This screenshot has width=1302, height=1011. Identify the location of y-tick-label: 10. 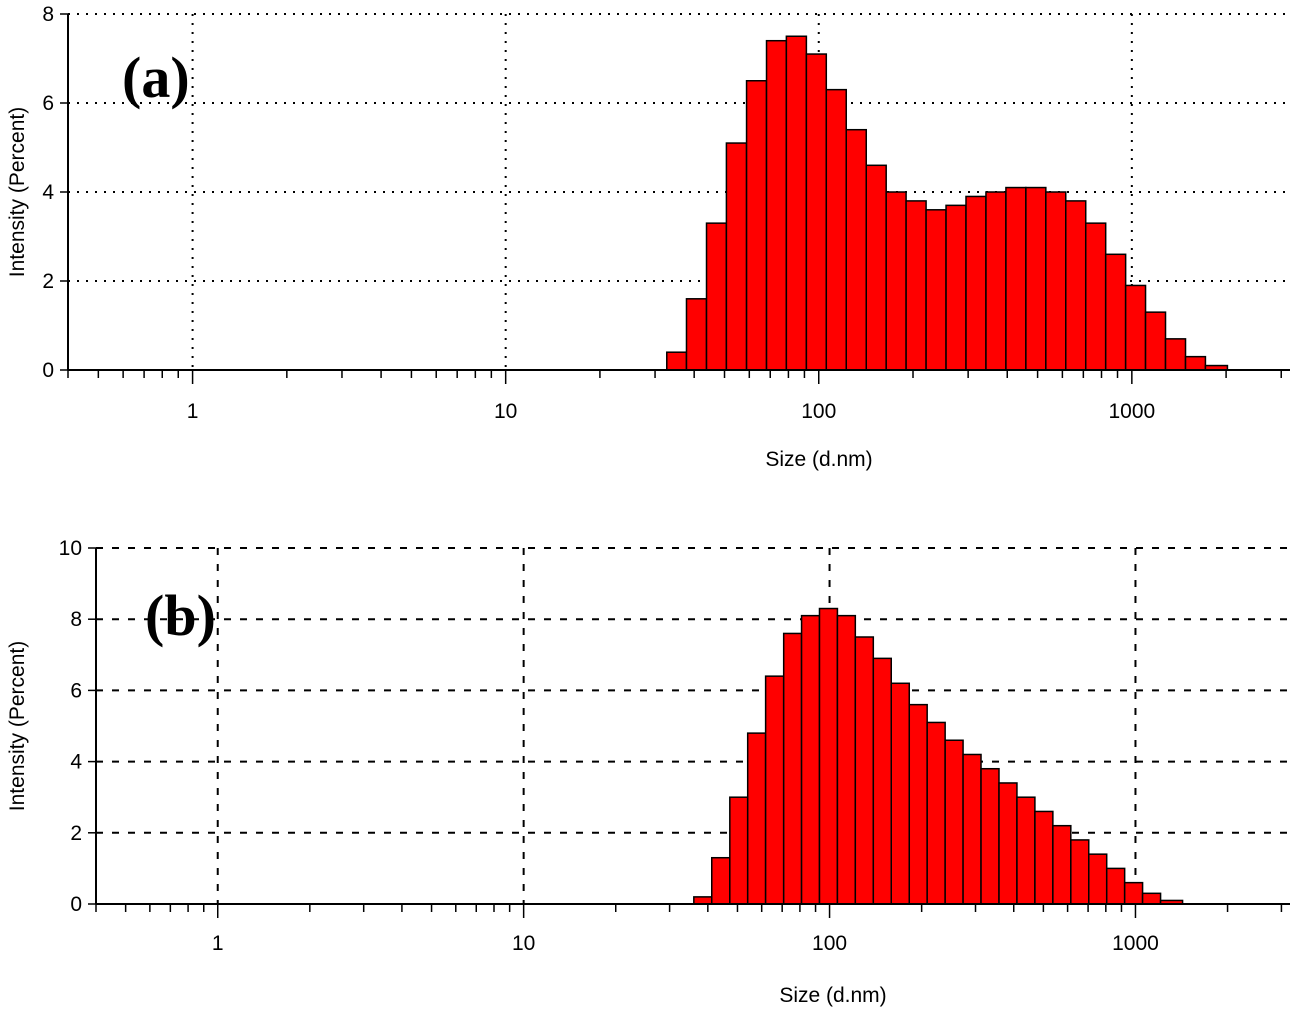
(70, 548).